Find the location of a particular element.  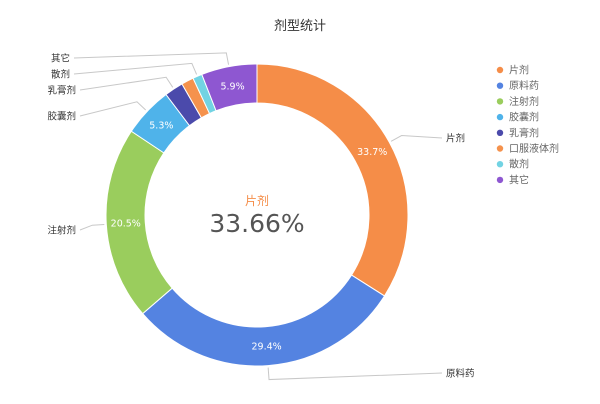

slice-value-label-0: 33.7% is located at coordinates (372, 152).